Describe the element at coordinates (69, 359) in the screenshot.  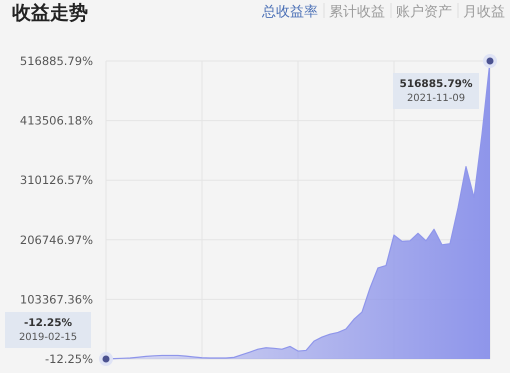
I see `y-tick-label: -12.25%` at that location.